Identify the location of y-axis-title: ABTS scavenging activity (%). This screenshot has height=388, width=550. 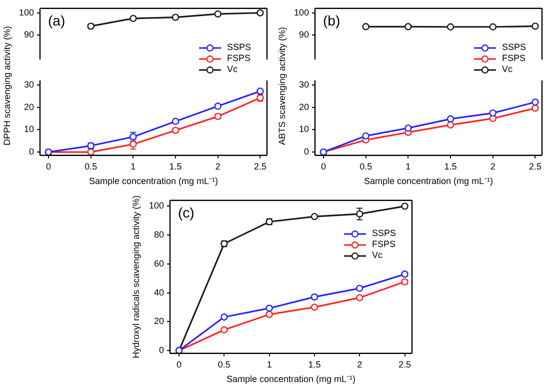
(282, 86).